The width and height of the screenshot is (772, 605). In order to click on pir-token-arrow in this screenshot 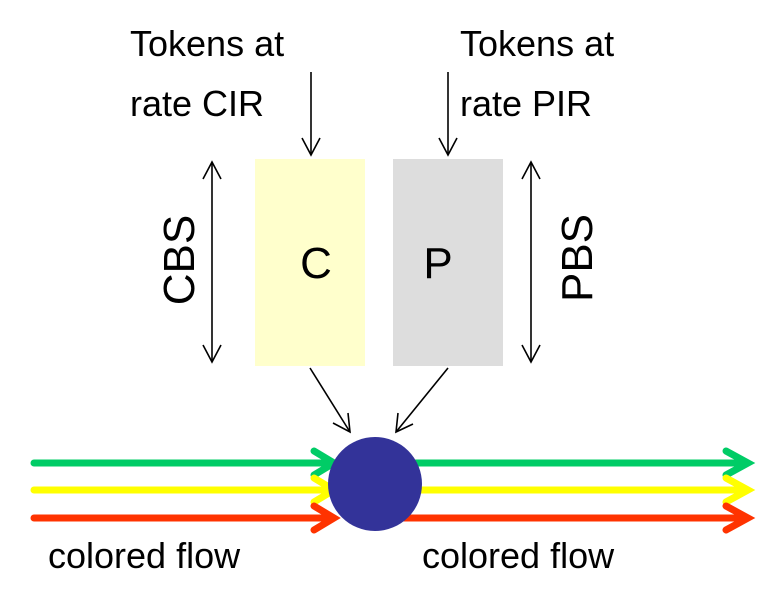, I will do `click(448, 114)`.